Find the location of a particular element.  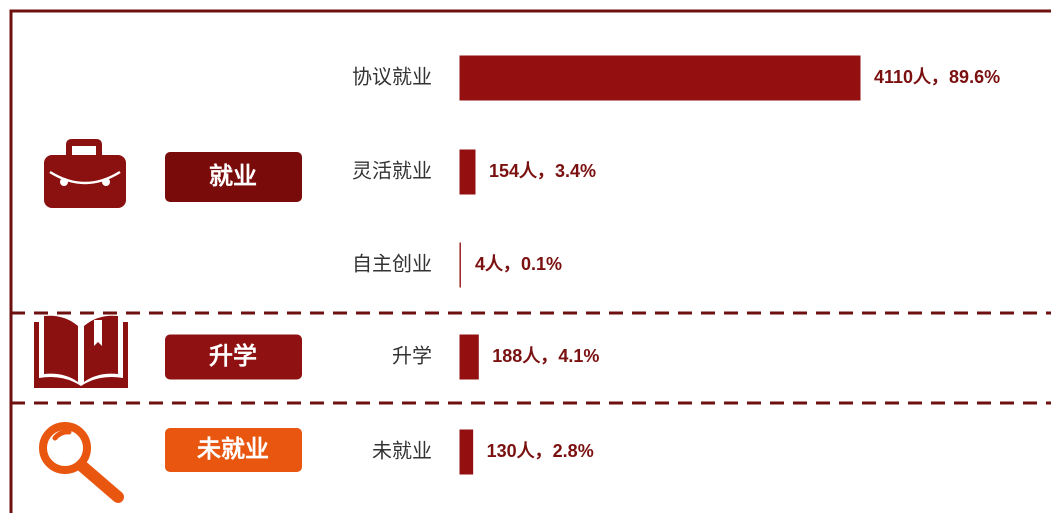

group-label: 就业 is located at coordinates (233, 176).